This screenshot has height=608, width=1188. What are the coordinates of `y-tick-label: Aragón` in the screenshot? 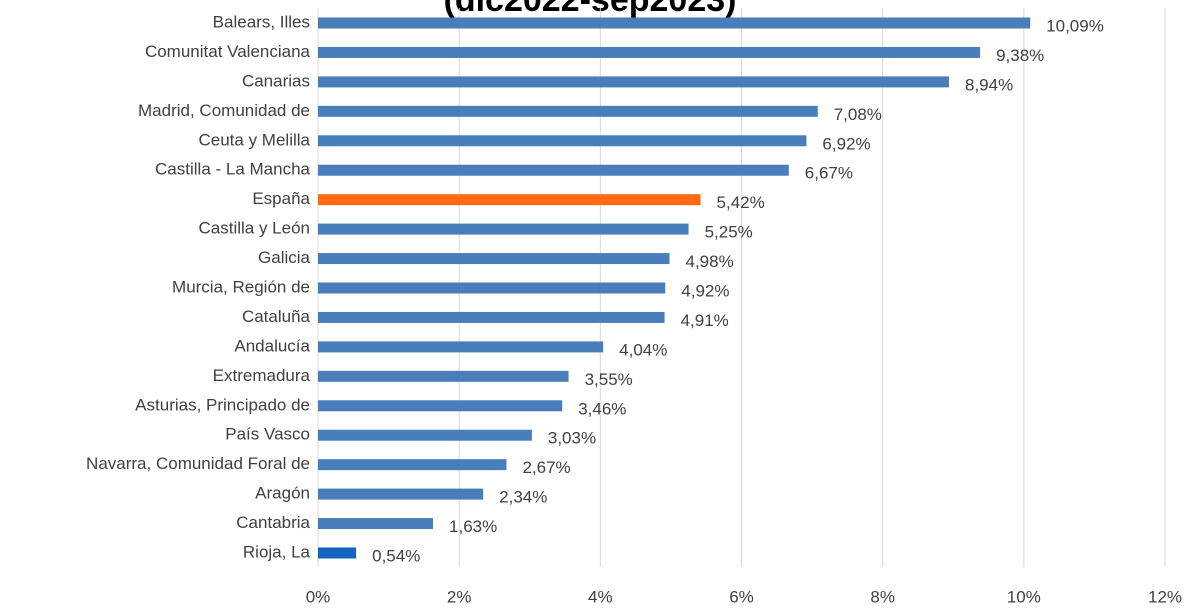 It's located at (282, 493).